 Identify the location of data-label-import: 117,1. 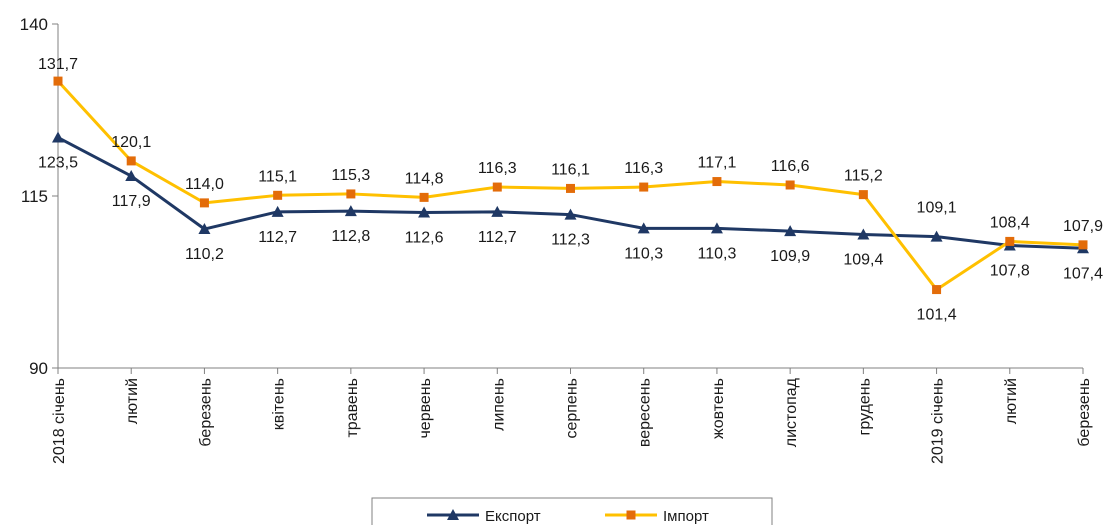
(716, 163).